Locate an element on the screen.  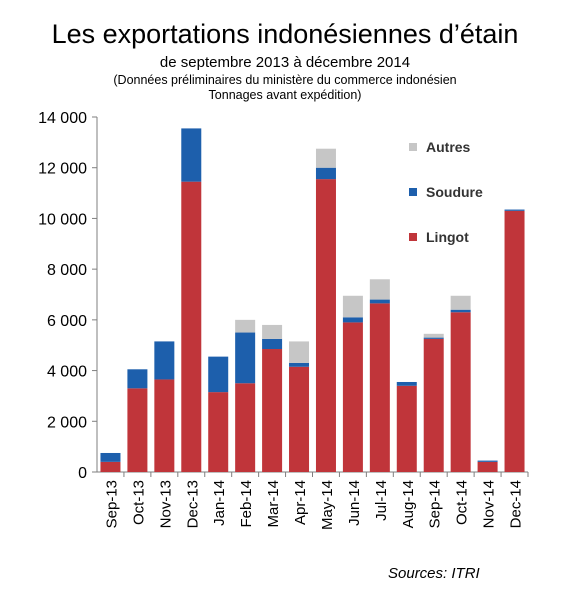
x-tick-label: Oct-13 is located at coordinates (138, 502).